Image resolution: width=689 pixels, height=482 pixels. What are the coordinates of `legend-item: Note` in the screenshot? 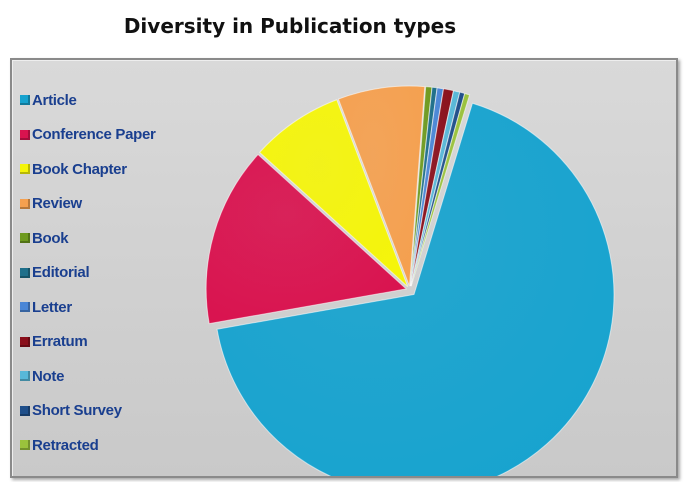 It's located at (42, 376).